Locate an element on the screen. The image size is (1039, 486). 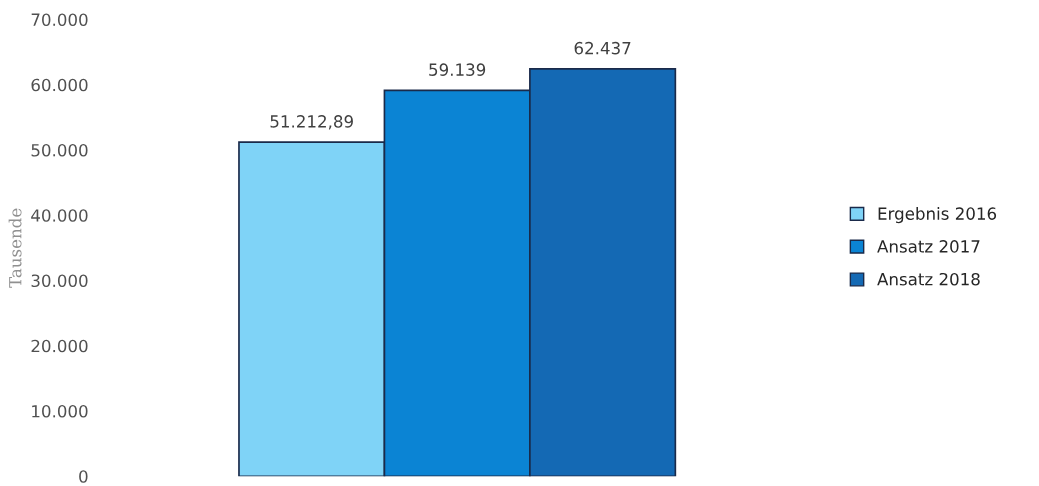
y-tick-label: 20.000 is located at coordinates (59, 346).